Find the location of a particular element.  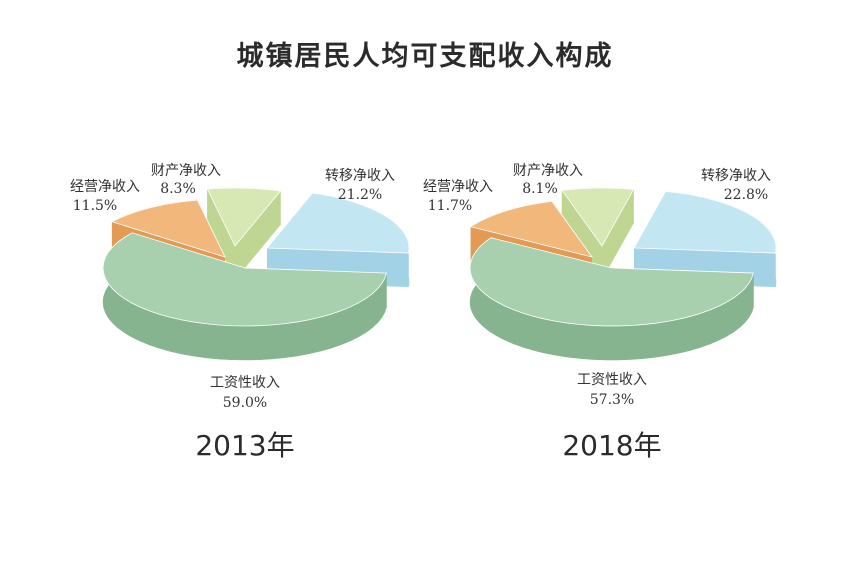

slice-value-label: 57.3% is located at coordinates (612, 400).